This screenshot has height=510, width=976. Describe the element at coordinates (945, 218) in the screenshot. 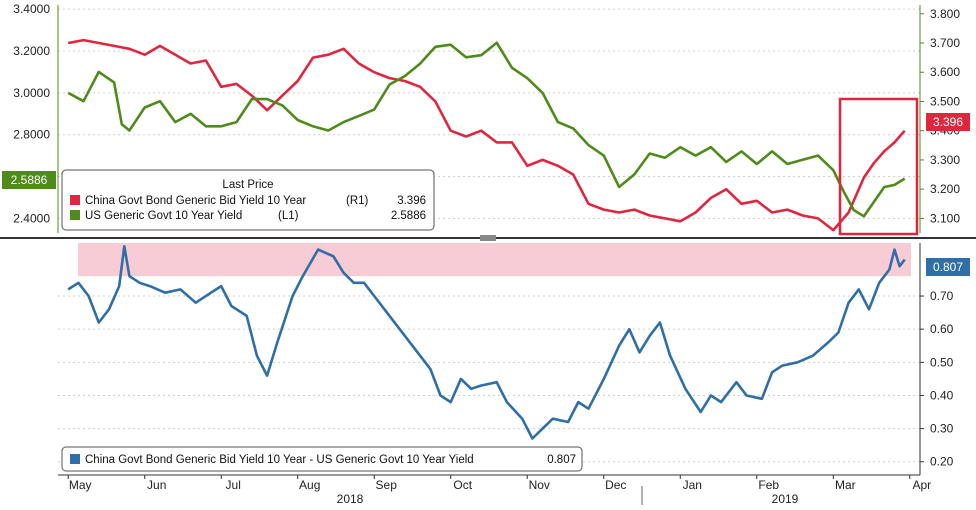

I see `right-tick-label: 3.100` at that location.